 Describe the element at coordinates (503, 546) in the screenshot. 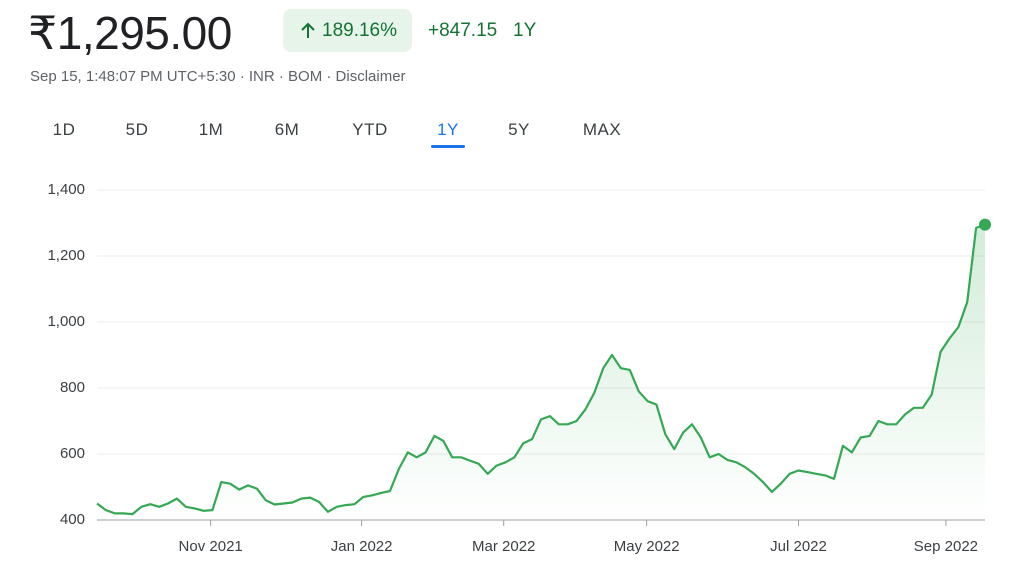

I see `x-tick-label: Mar 2022` at that location.